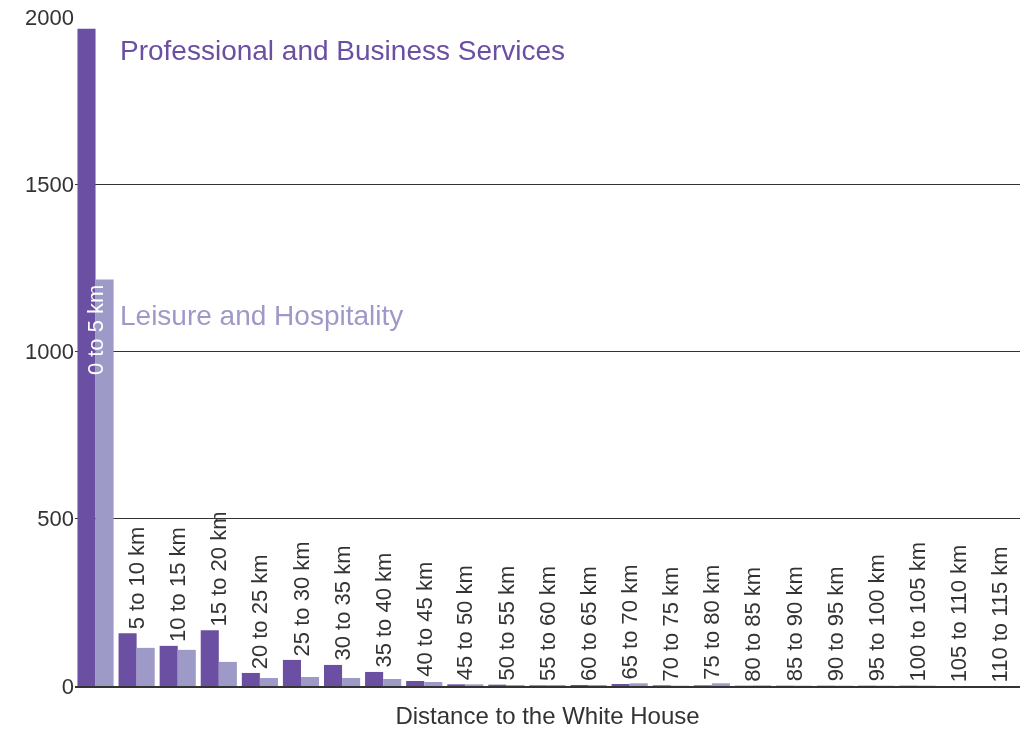 Image resolution: width=1020 pixels, height=754 pixels. I want to click on x-tick-label: 20 to 25 km, so click(260, 612).